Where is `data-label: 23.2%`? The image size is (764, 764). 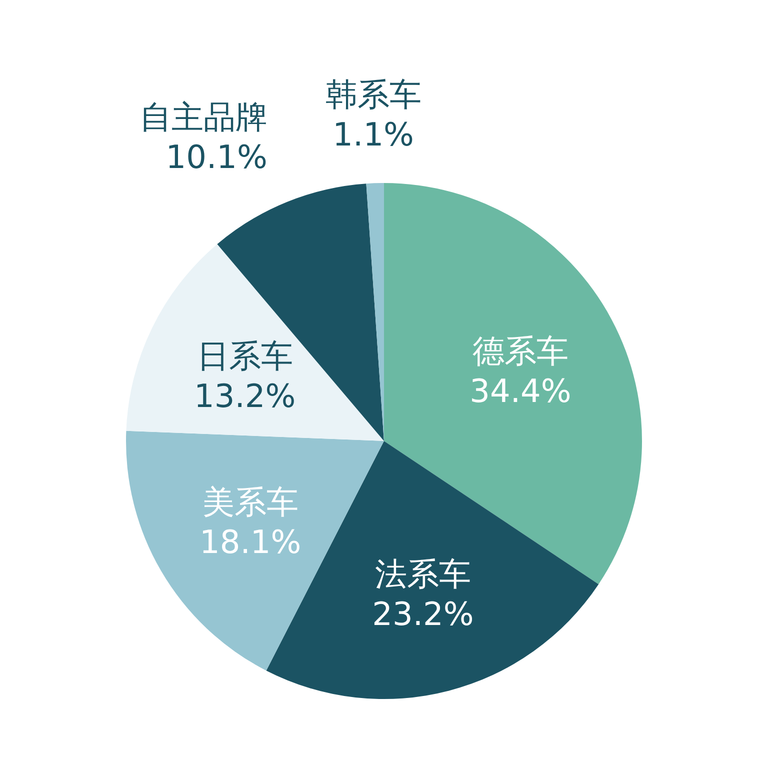
data-label: 23.2% is located at coordinates (423, 613).